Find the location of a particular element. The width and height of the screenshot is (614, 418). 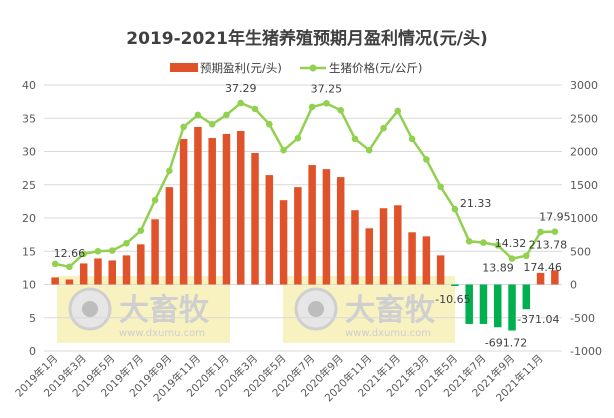

data-label: 21.33 is located at coordinates (476, 203).